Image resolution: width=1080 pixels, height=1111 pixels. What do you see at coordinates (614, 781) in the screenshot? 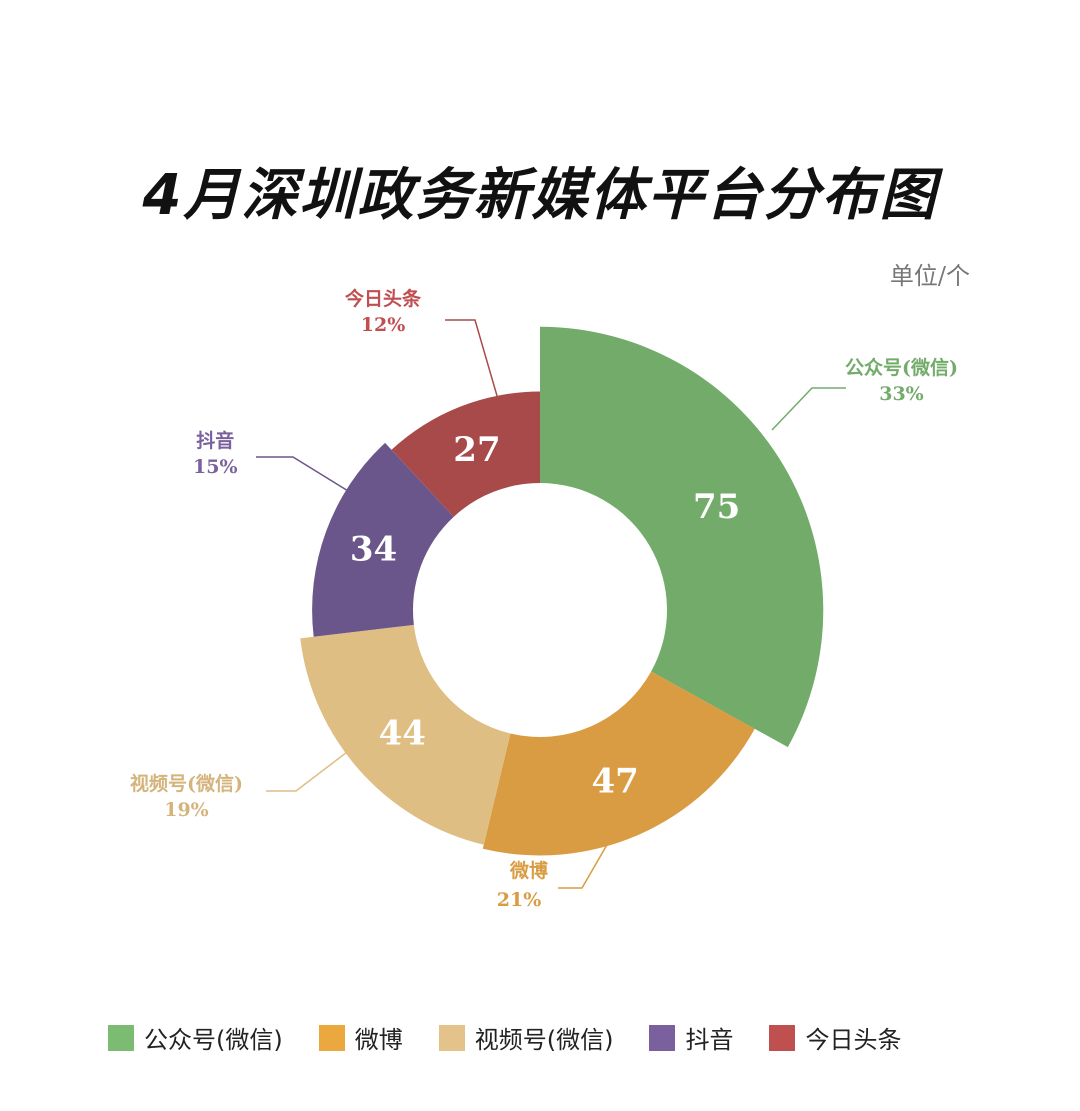
I see `value-label-1: 47` at bounding box center [614, 781].